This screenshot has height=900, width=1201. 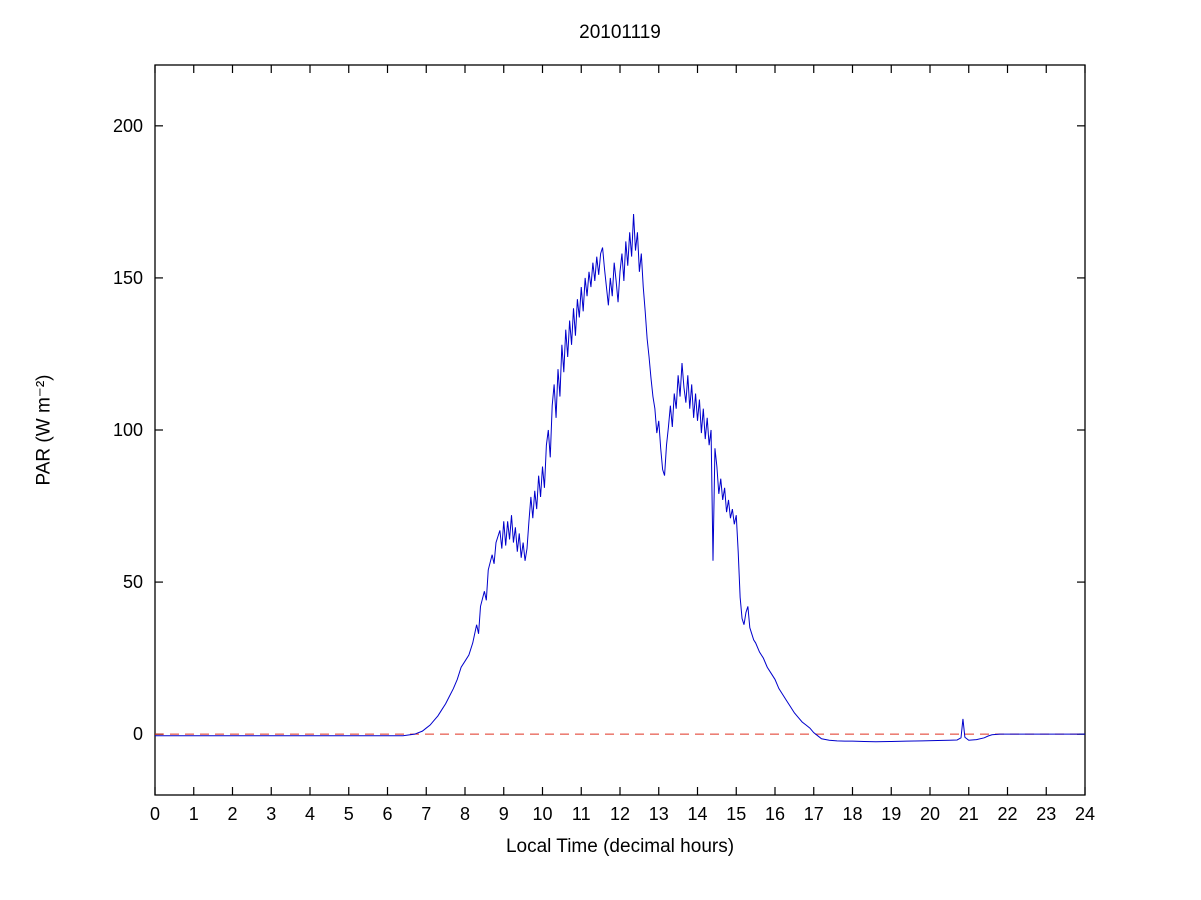 I want to click on chart-title: 20101119, so click(x=620, y=32).